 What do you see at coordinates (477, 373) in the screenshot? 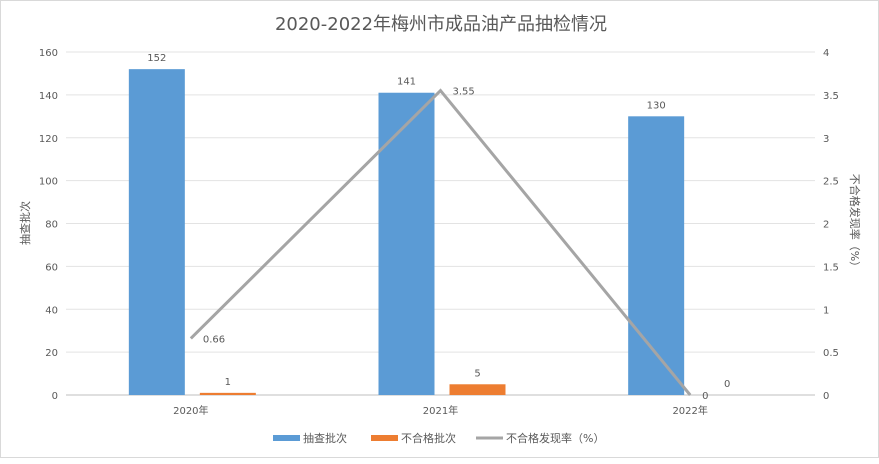
I see `data-label: 5` at bounding box center [477, 373].